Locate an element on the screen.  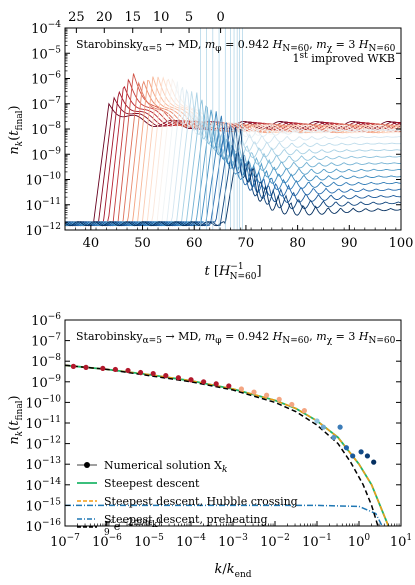
bottom-x-axis-label: k/kend is located at coordinates (232, 571).